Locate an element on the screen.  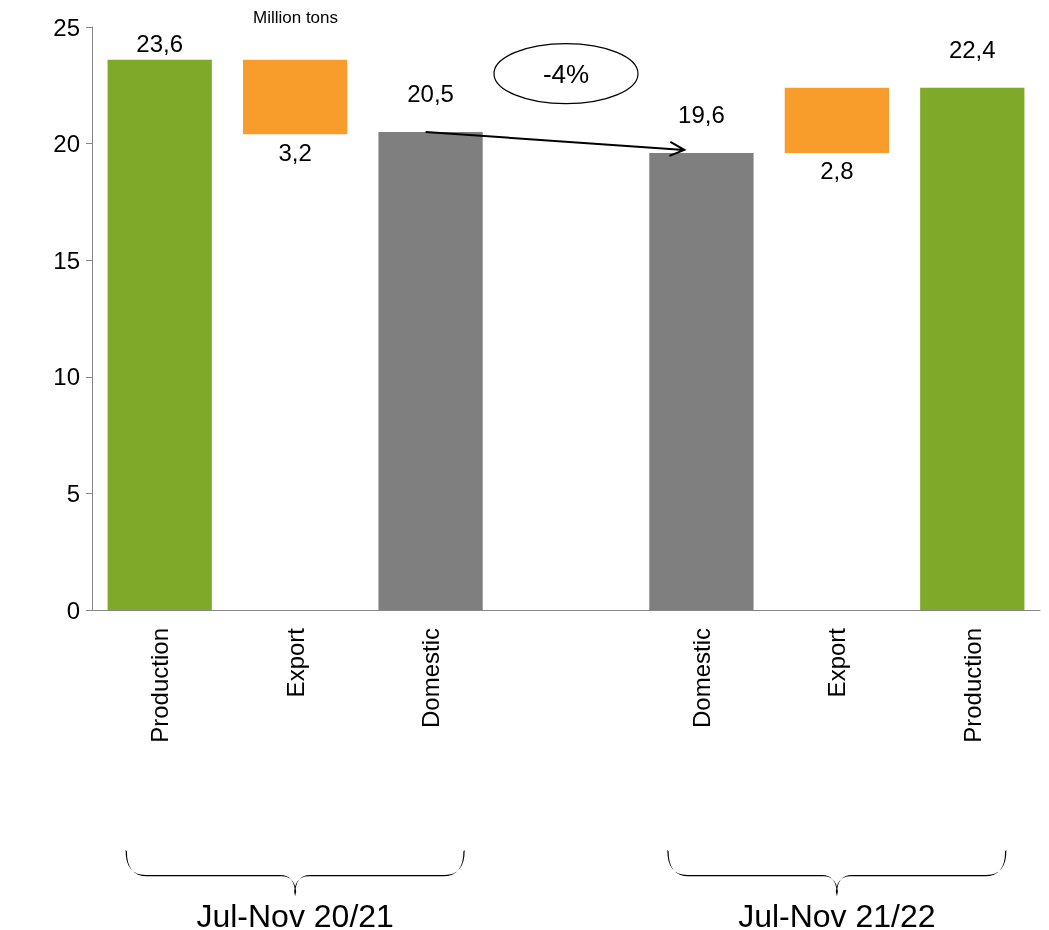
text: Jul-Nov 21/22 is located at coordinates (837, 914).